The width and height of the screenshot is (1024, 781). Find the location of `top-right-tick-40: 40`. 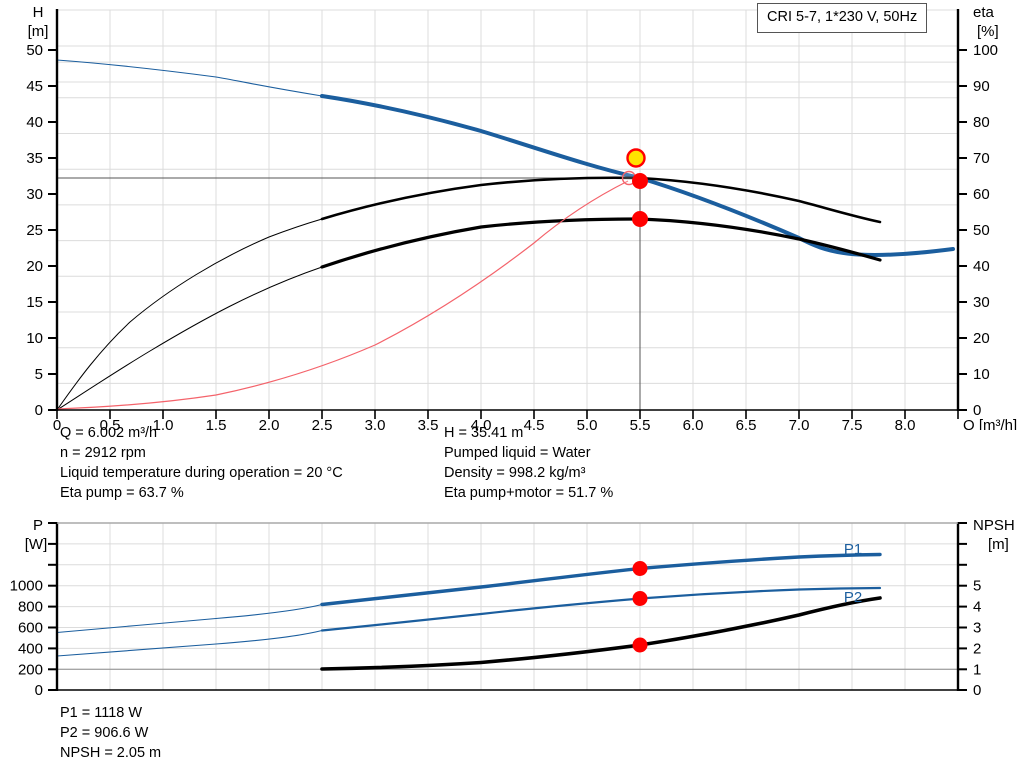

top-right-tick-40: 40 is located at coordinates (981, 266).